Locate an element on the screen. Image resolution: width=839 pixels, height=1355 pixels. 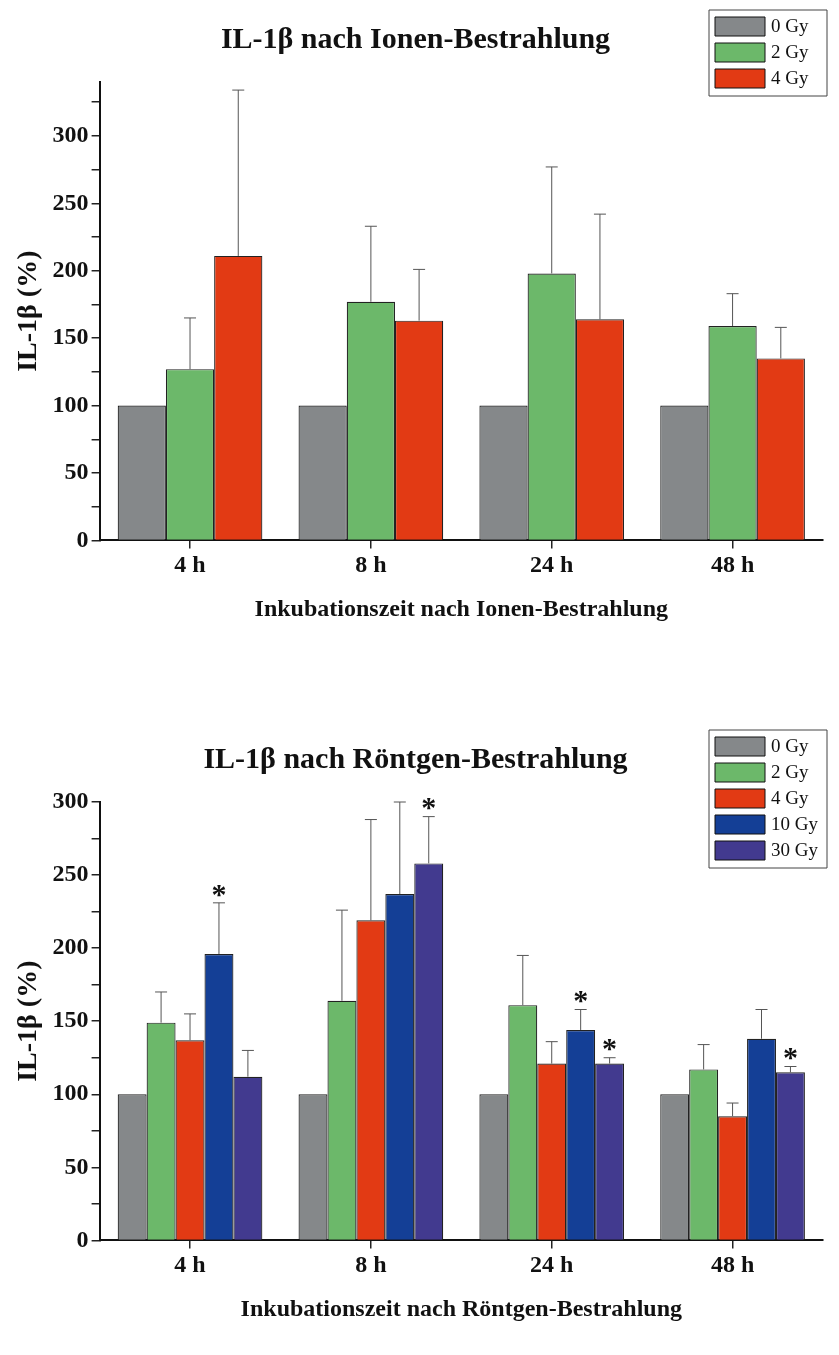
legend-label: 30 Gy is located at coordinates (795, 849).